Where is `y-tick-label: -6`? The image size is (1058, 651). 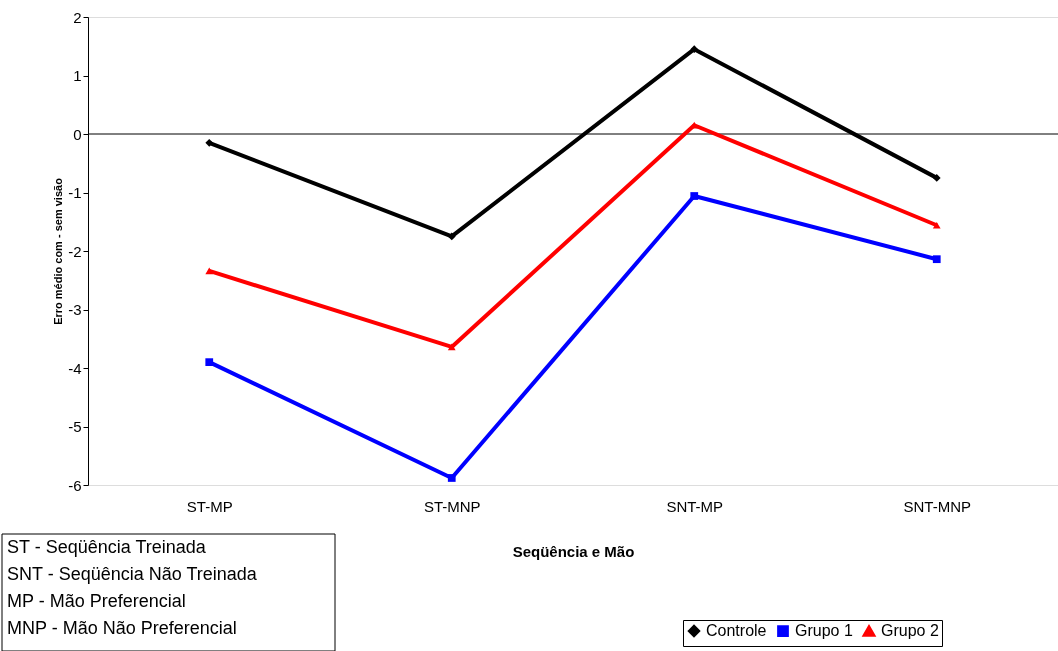 y-tick-label: -6 is located at coordinates (75, 485).